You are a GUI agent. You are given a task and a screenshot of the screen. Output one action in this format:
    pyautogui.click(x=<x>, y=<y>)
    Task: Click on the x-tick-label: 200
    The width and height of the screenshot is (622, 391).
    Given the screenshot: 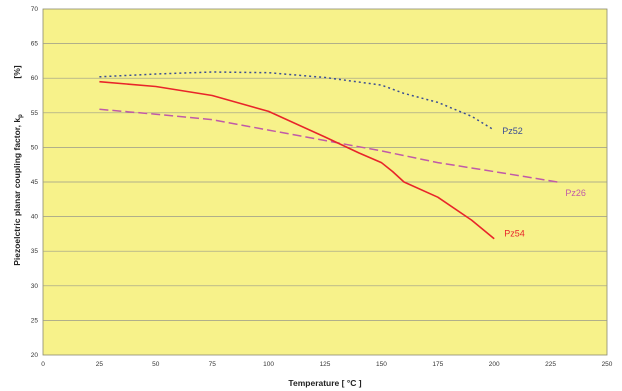 What is the action you would take?
    pyautogui.click(x=494, y=364)
    